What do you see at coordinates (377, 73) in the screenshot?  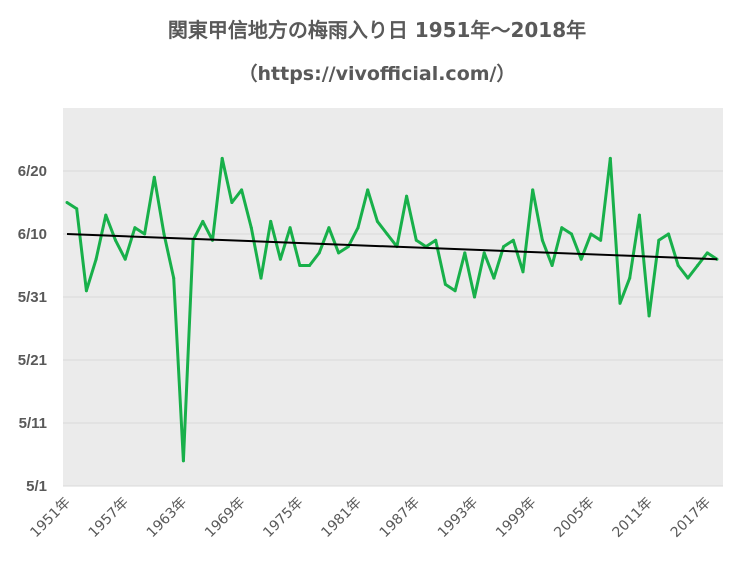 I see `chart-subtitle: （https://vivofficial.com/）` at bounding box center [377, 73].